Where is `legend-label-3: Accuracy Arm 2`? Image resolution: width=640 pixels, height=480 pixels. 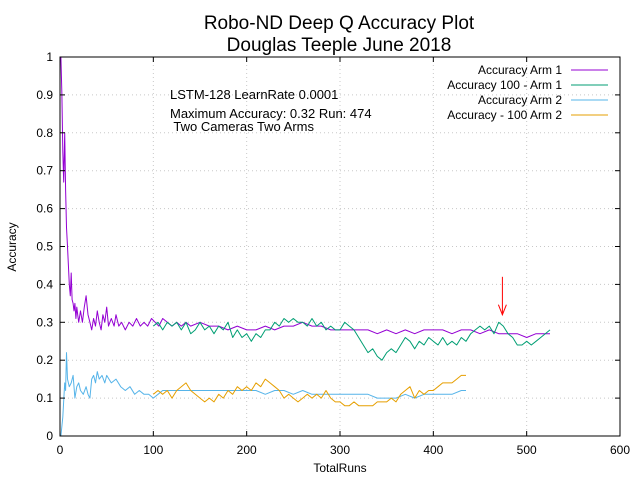
legend-label-3: Accuracy Arm 2 is located at coordinates (520, 100).